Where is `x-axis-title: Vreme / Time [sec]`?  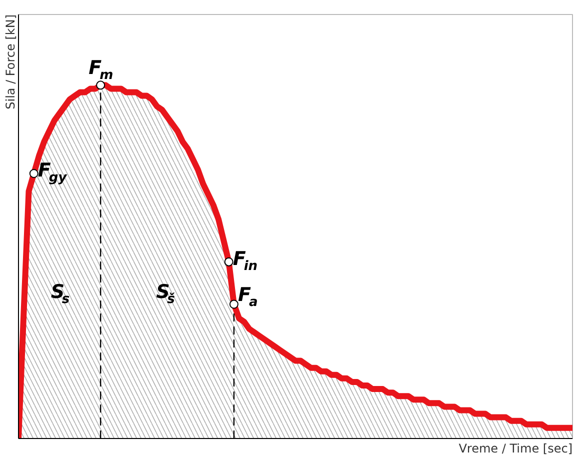
x-axis-title: Vreme / Time [sec] is located at coordinates (515, 449).